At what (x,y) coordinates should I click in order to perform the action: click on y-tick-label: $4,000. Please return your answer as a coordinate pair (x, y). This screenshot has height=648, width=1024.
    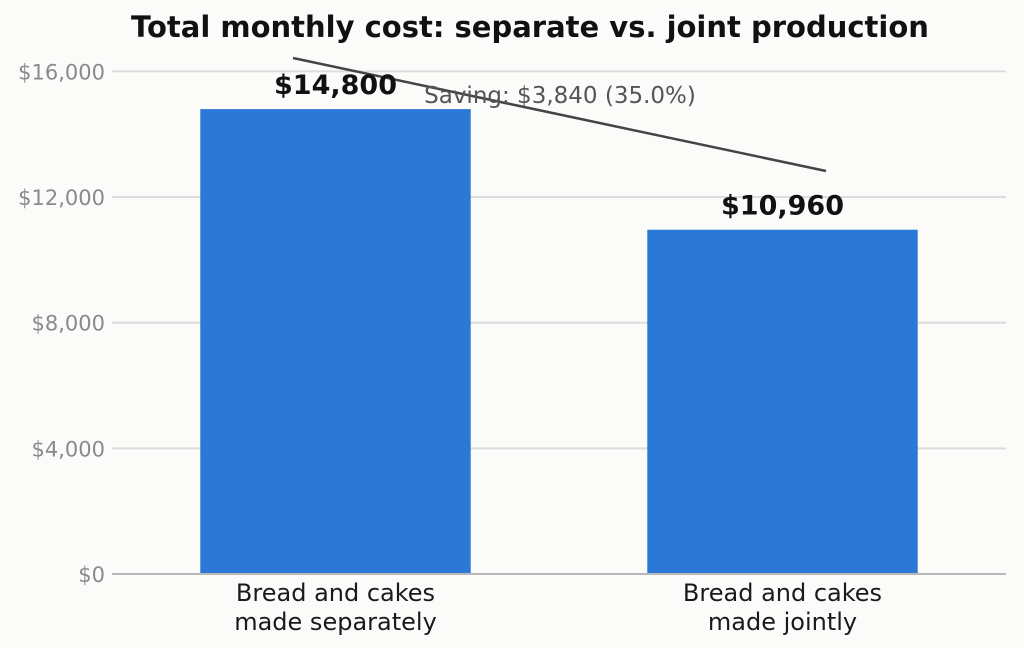
    Looking at the image, I should click on (68, 449).